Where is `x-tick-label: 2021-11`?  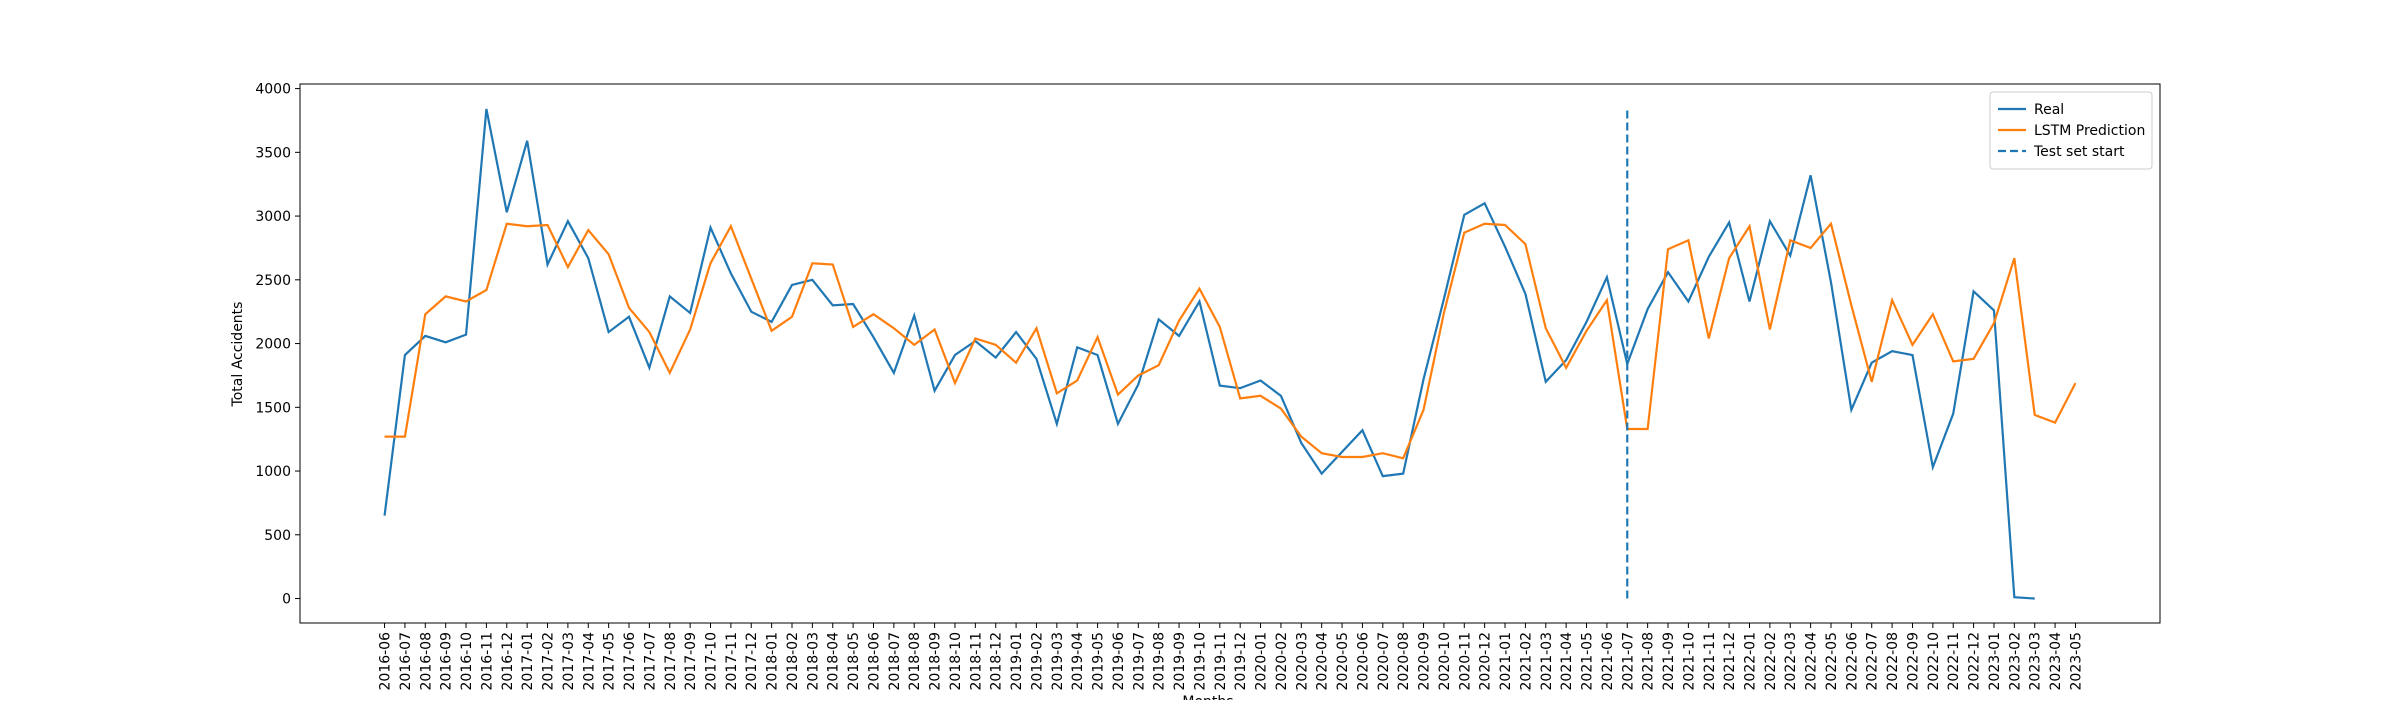
x-tick-label: 2021-11 is located at coordinates (1710, 661).